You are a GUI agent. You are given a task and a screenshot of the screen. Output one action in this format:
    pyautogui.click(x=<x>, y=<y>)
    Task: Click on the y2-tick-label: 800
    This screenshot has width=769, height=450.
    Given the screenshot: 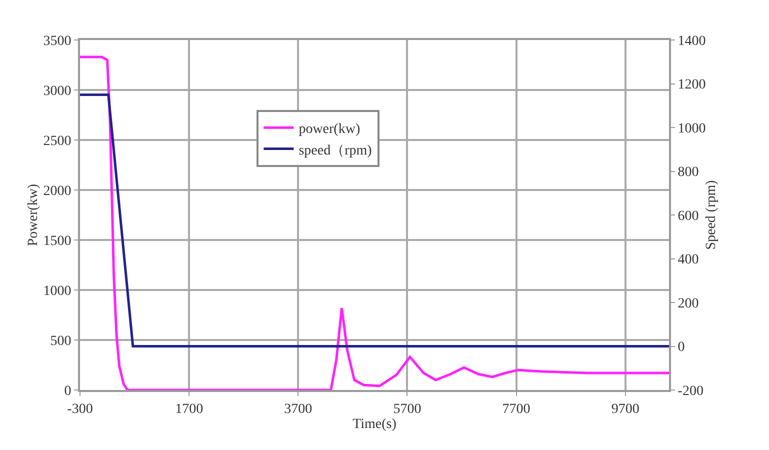 What is the action you would take?
    pyautogui.click(x=688, y=172)
    